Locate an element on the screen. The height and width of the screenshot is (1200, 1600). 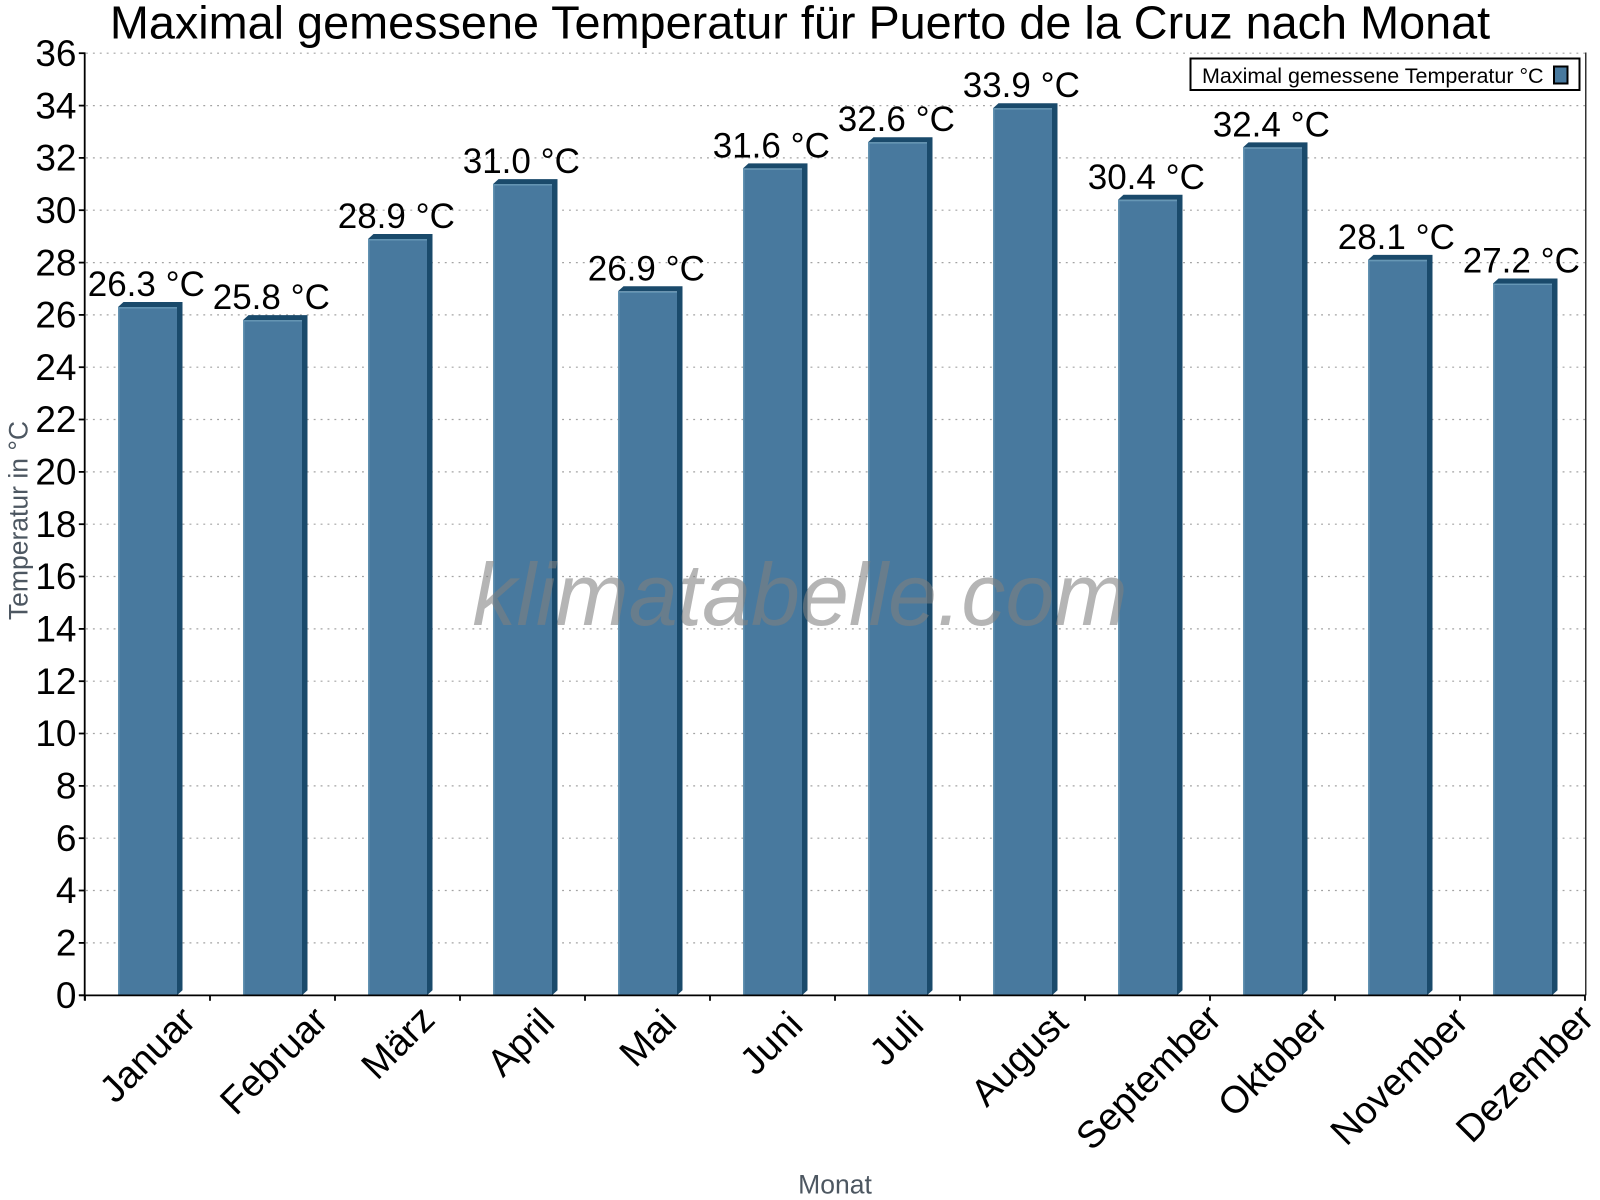
svg-text: 26.3 °C is located at coordinates (146, 284).